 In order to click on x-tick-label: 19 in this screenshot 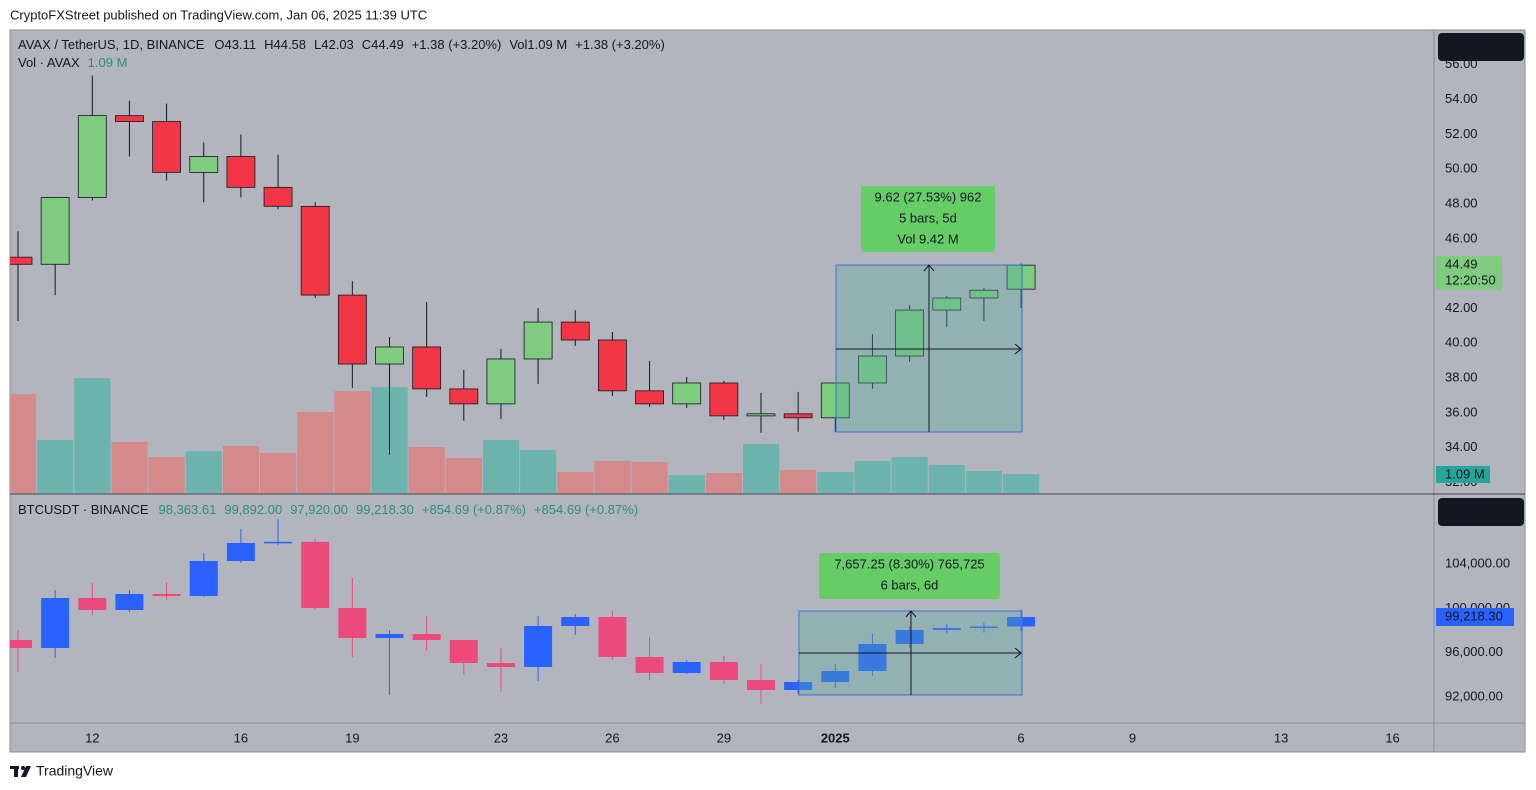, I will do `click(352, 737)`.